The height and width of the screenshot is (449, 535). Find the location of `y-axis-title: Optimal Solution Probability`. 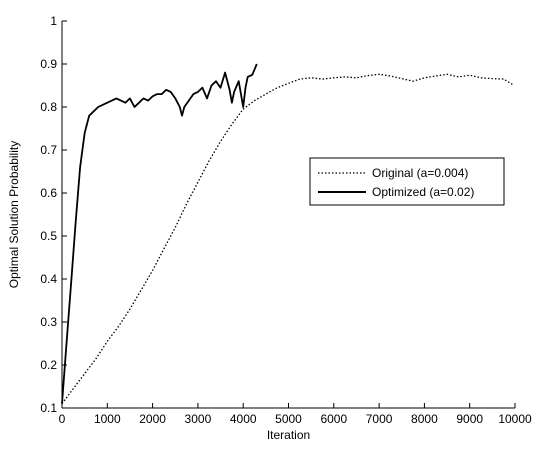

y-axis-title: Optimal Solution Probability is located at coordinates (14, 214).